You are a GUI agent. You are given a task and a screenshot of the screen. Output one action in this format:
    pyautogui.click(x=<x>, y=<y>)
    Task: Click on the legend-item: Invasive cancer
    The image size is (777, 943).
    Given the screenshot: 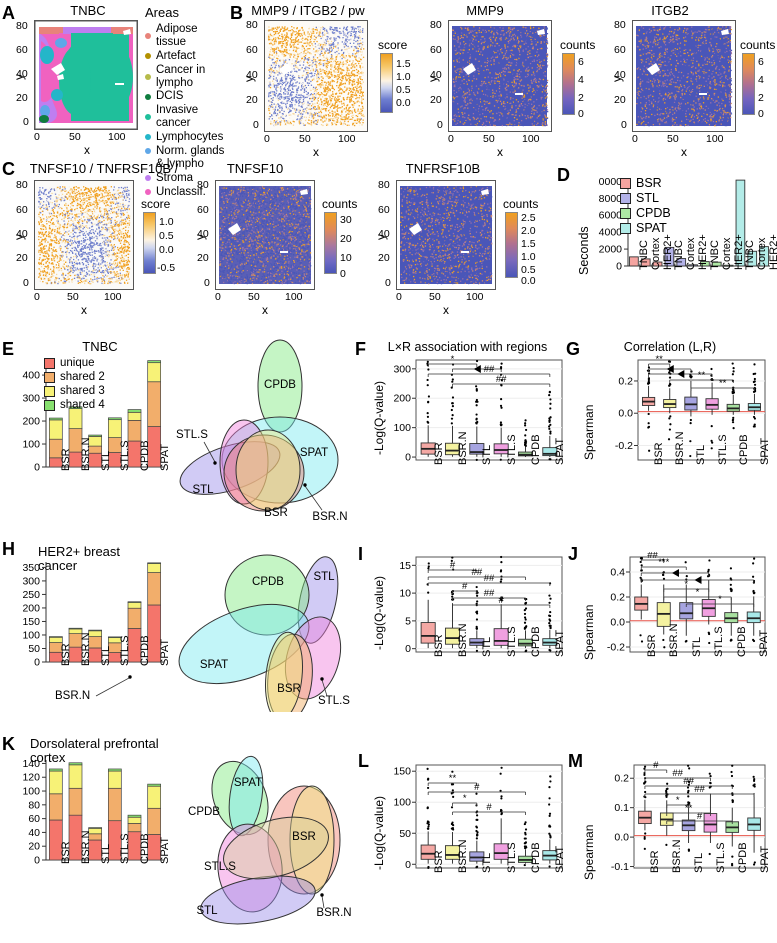 What is the action you would take?
    pyautogui.click(x=187, y=117)
    